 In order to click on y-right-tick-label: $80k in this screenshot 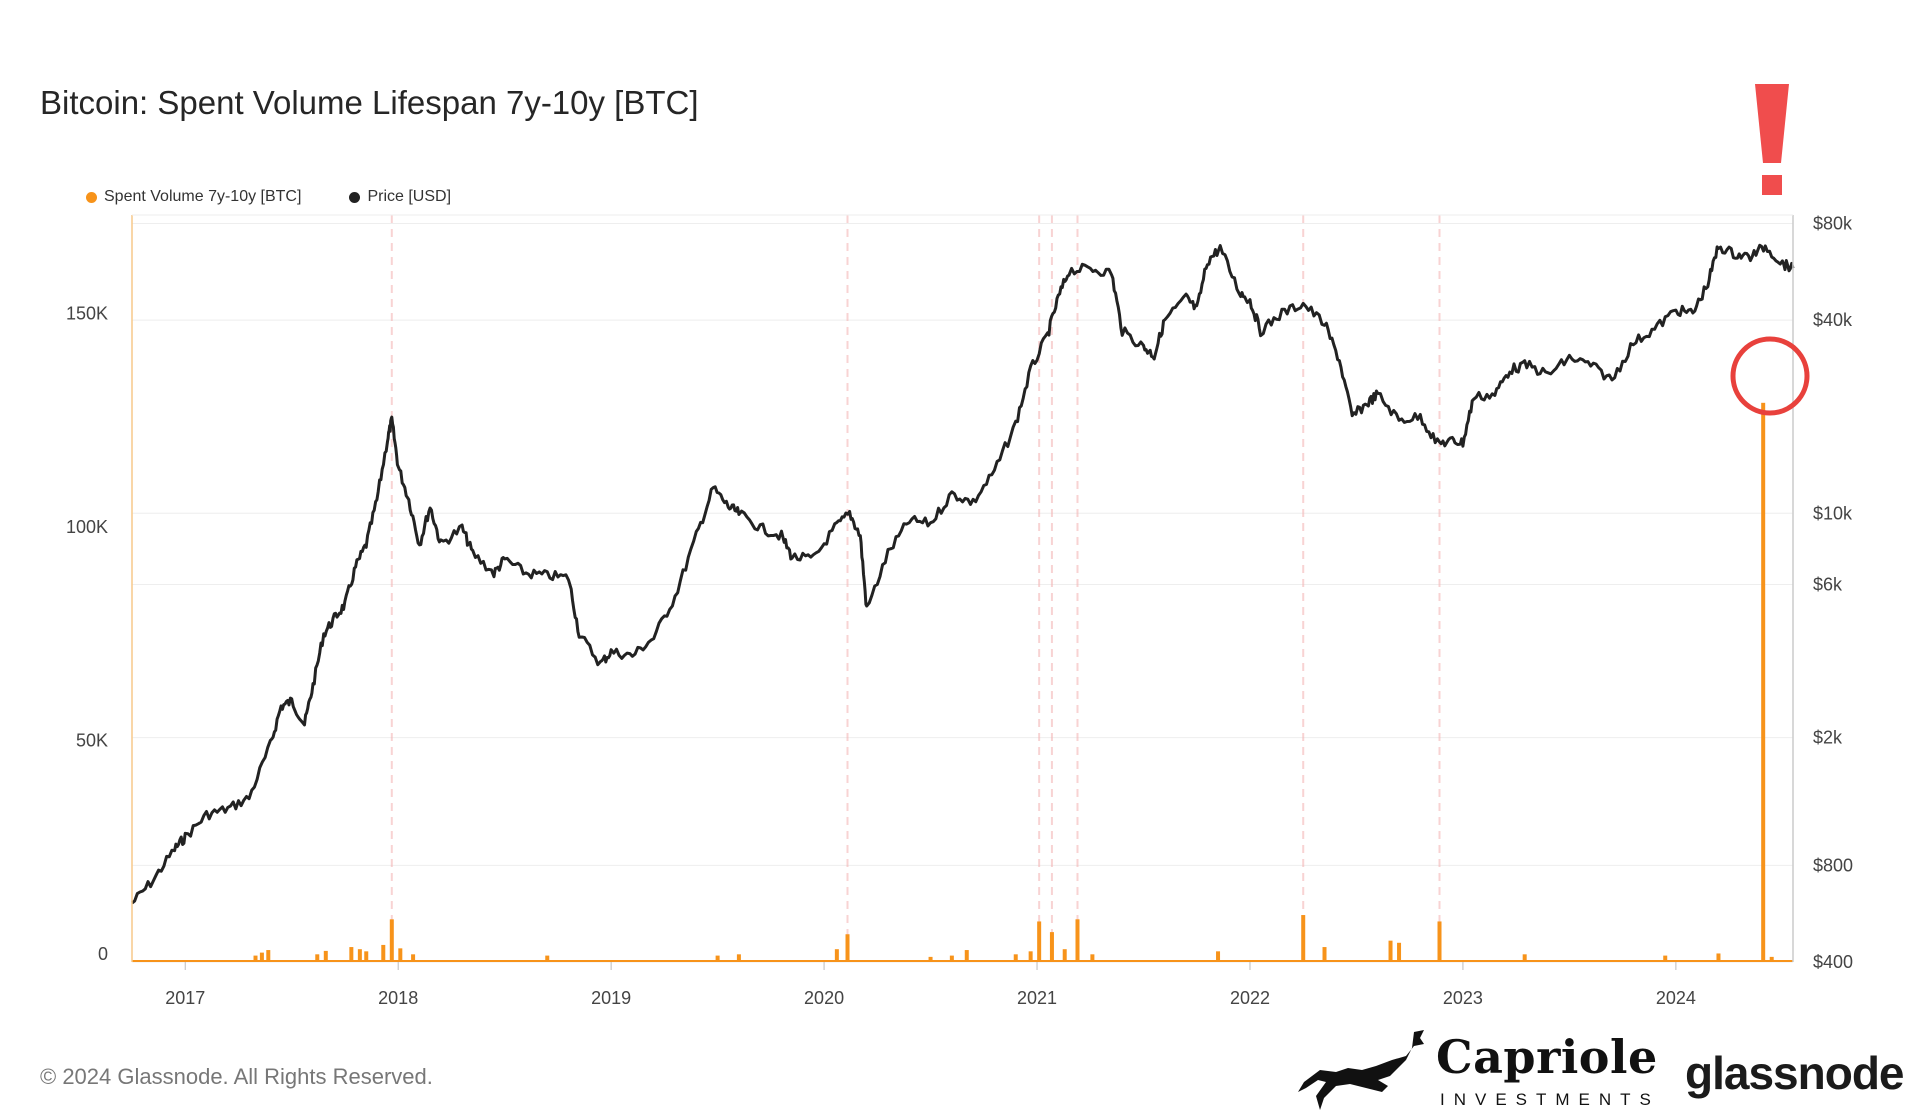, I will do `click(1833, 223)`.